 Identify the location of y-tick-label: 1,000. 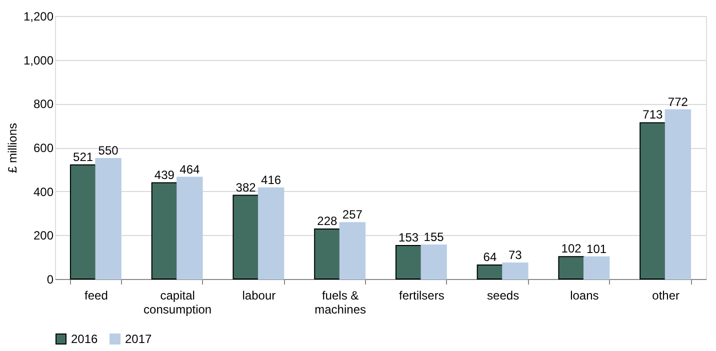
(38, 60).